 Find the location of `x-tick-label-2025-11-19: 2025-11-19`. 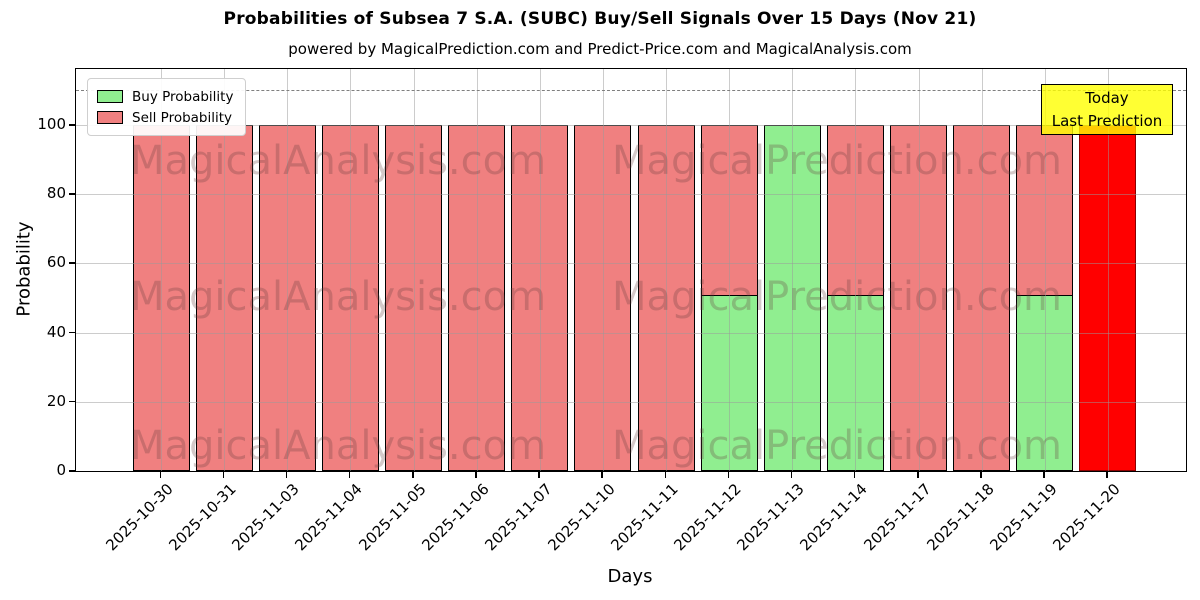

x-tick-label-2025-11-19: 2025-11-19 is located at coordinates (1023, 517).